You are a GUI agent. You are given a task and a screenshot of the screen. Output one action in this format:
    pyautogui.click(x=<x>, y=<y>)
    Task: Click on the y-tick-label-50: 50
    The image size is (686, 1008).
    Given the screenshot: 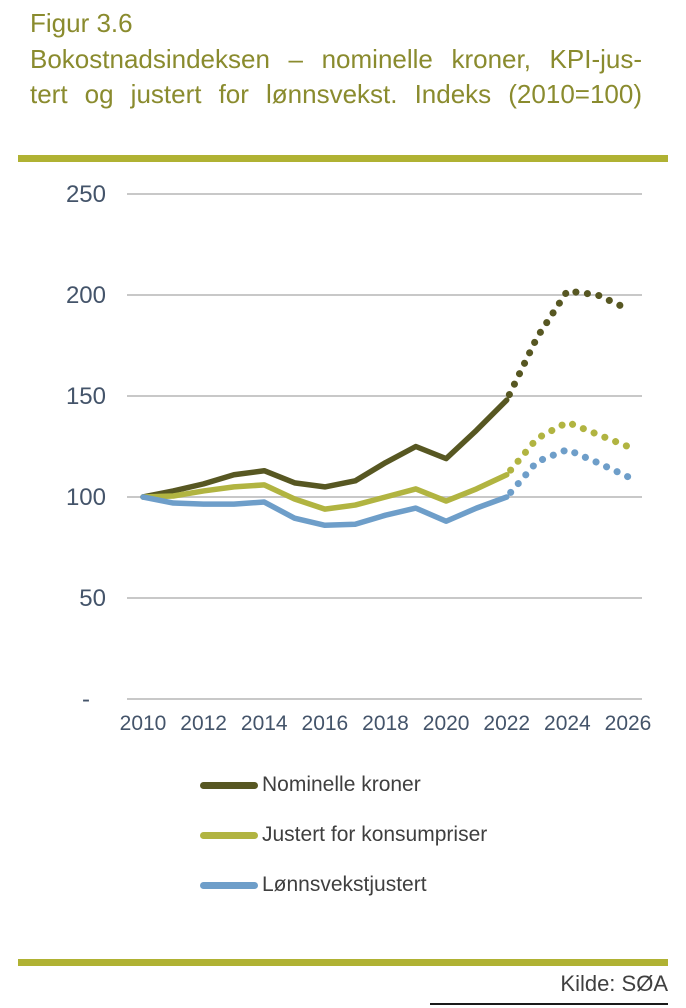 What is the action you would take?
    pyautogui.click(x=92, y=598)
    